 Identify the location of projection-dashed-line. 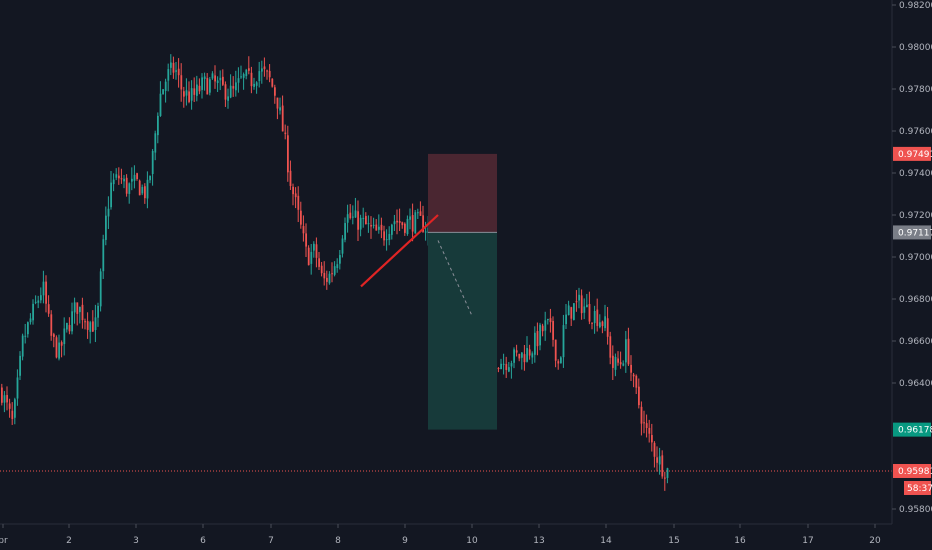
(455, 278).